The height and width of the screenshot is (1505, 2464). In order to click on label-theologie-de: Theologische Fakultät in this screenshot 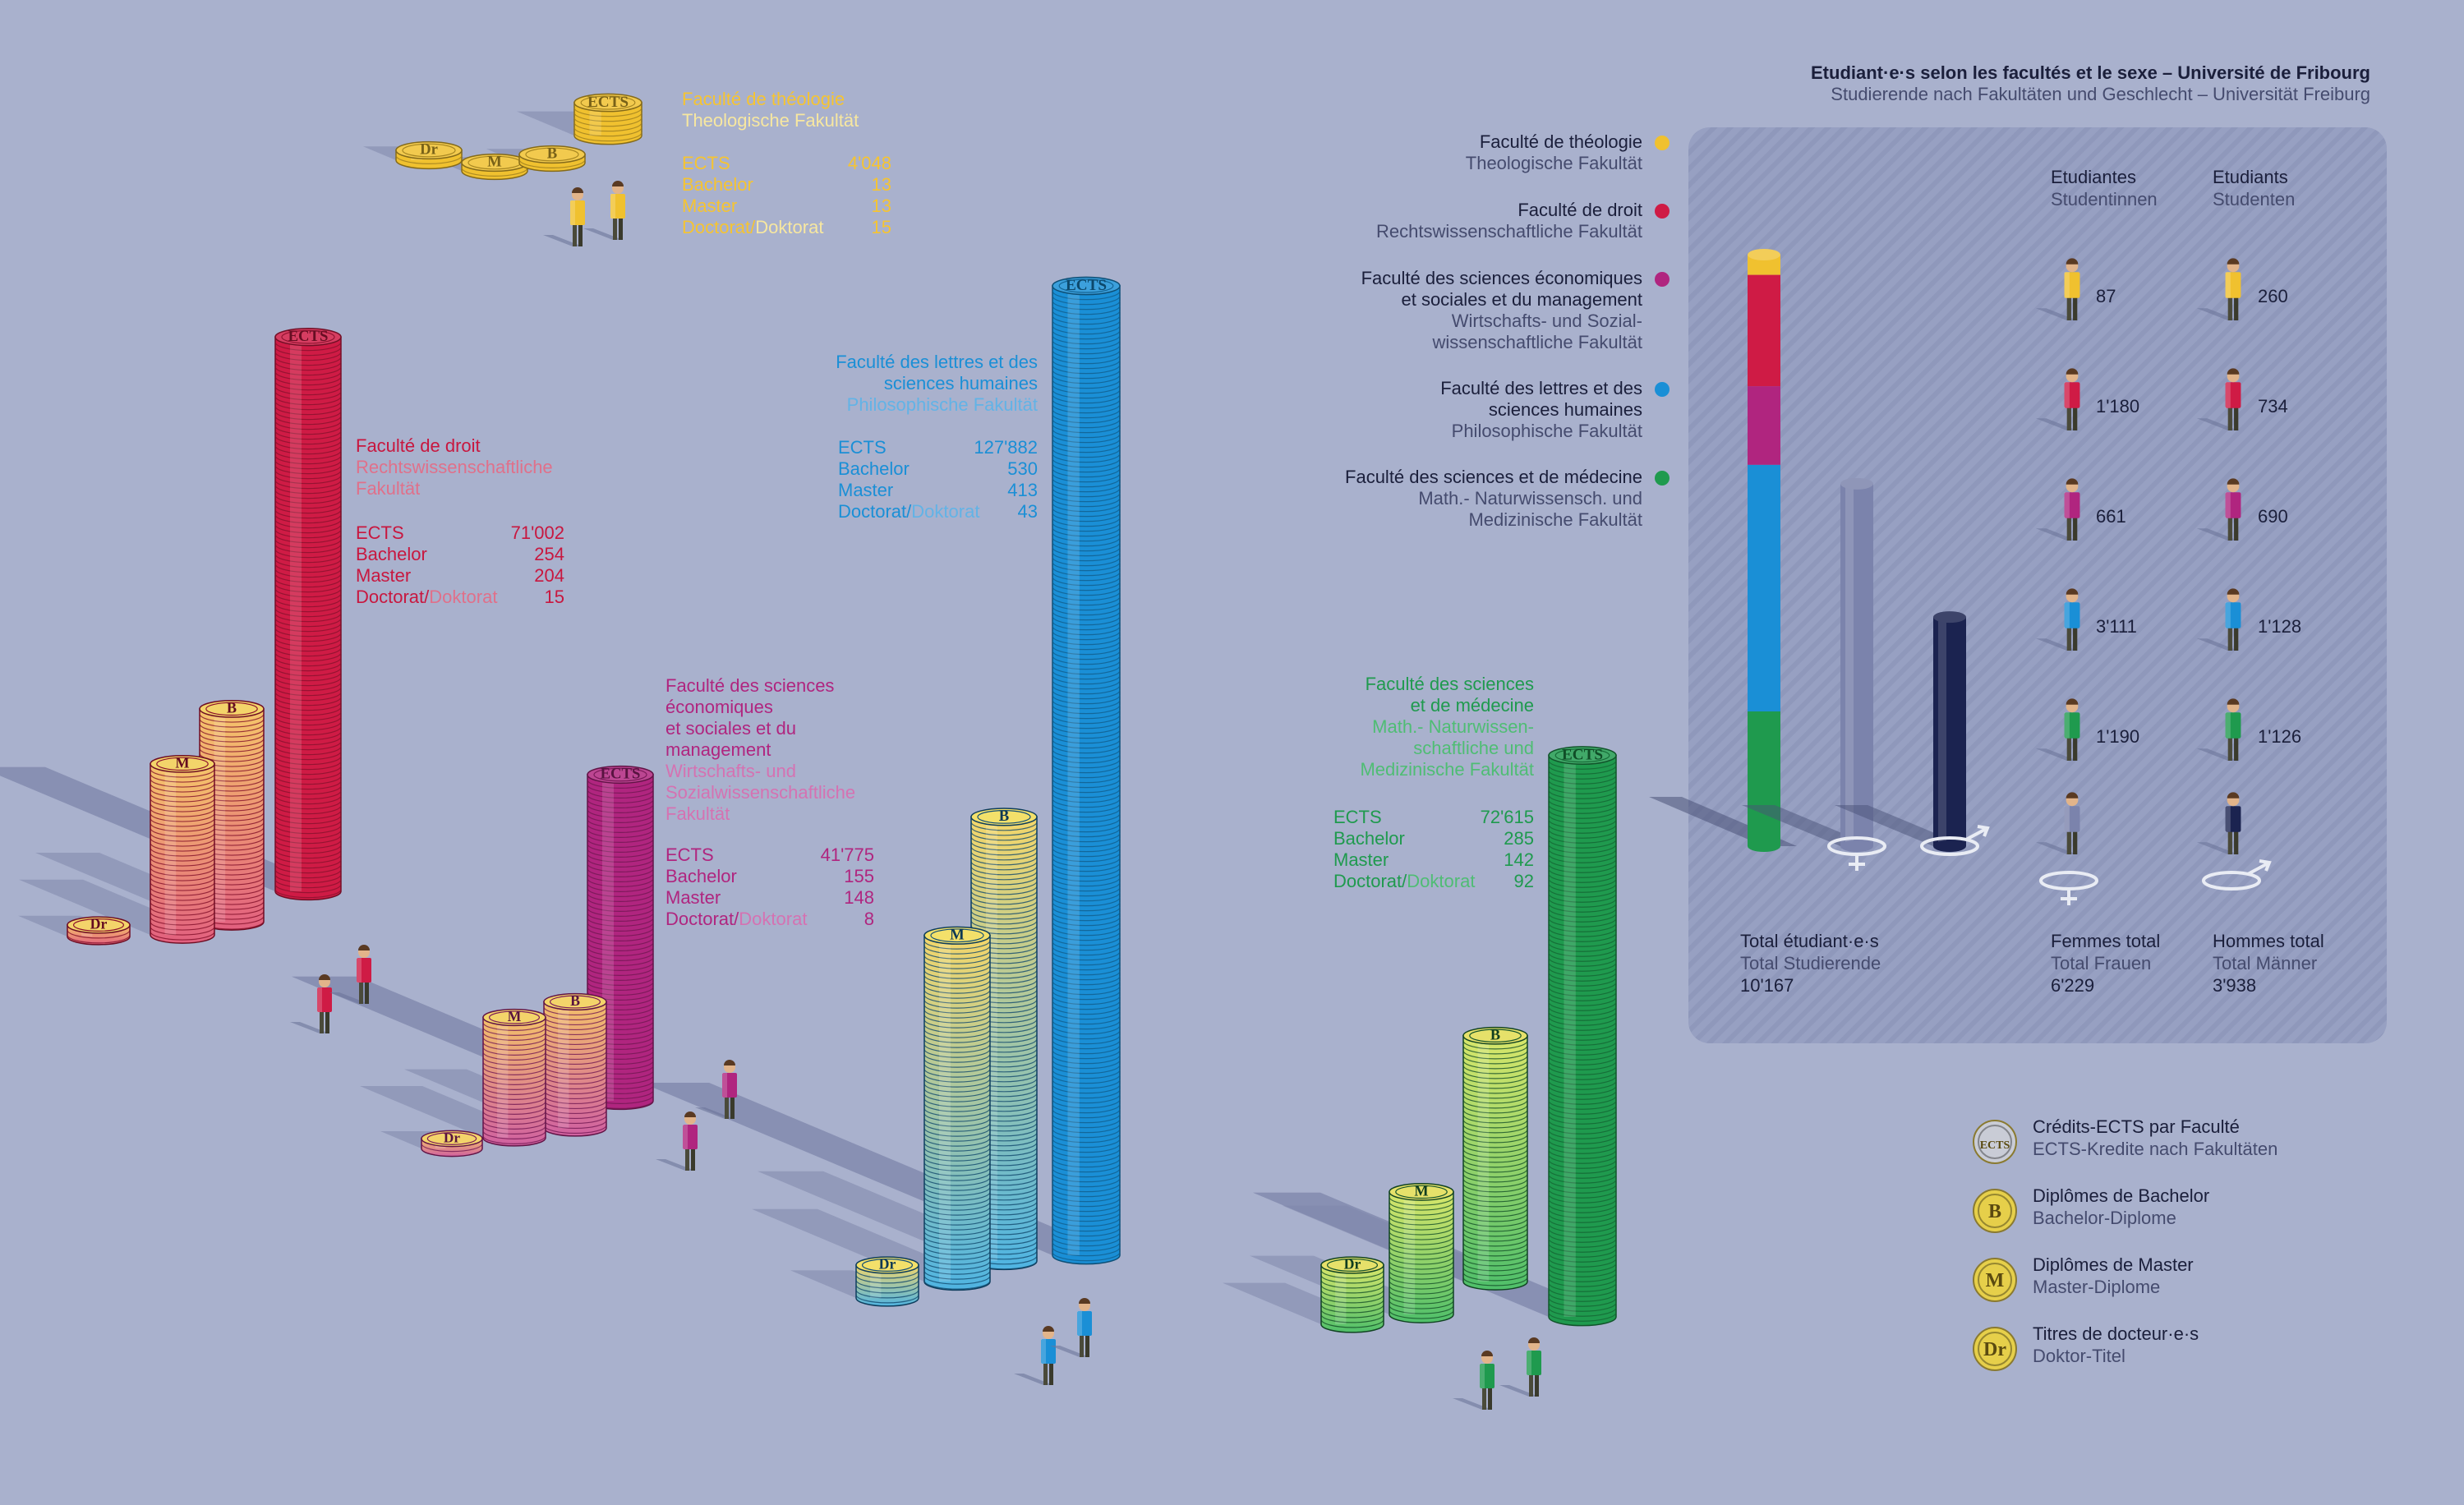, I will do `click(770, 120)`.